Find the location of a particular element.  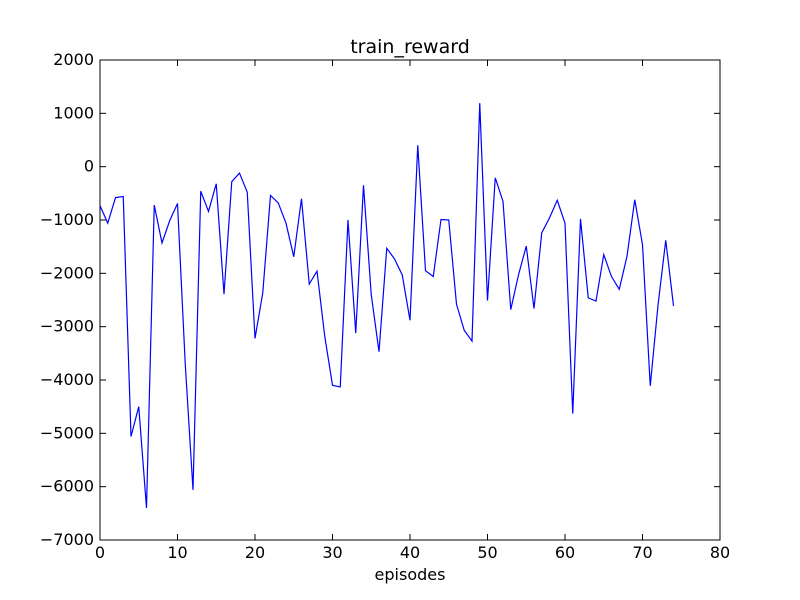

y-tick-label: 1000 is located at coordinates (73, 112).